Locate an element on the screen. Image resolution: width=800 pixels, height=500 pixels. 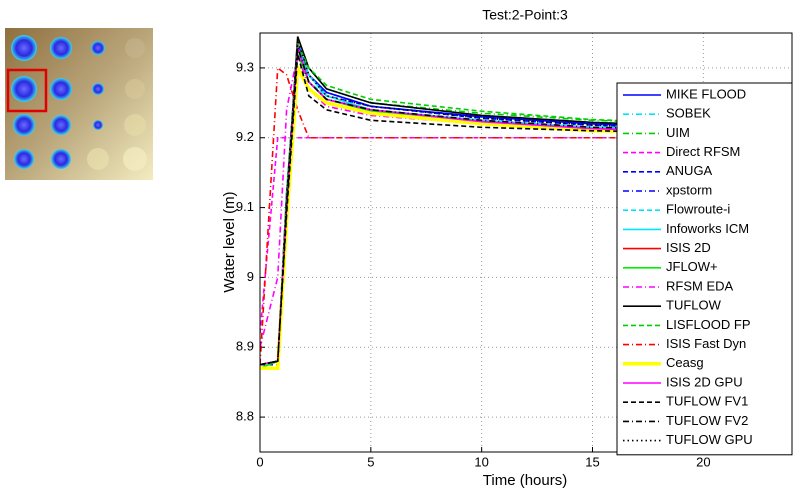
legend-label: Direct RFSM is located at coordinates (703, 151).